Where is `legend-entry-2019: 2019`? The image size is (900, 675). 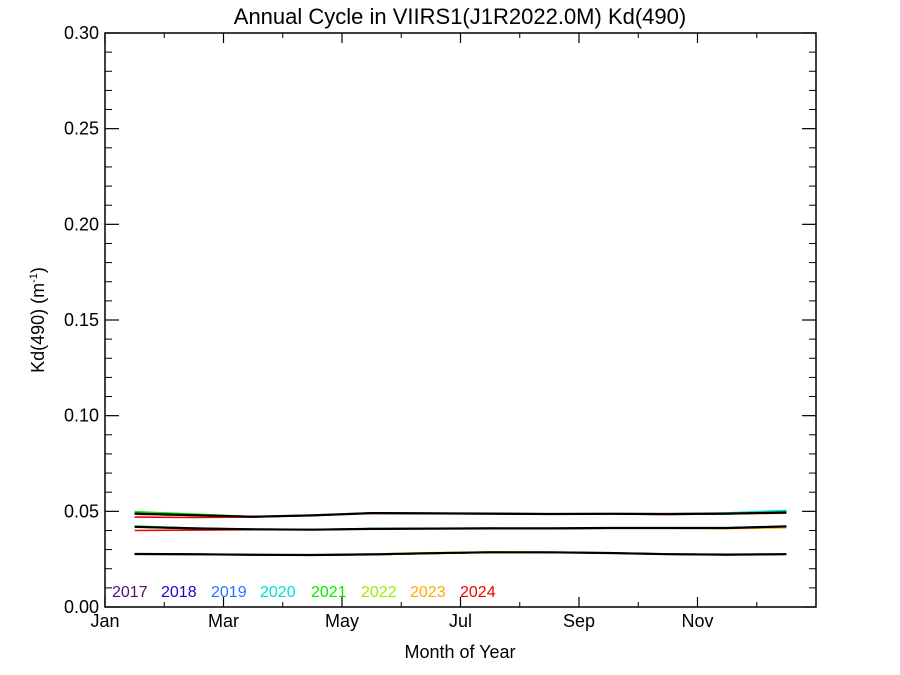 legend-entry-2019: 2019 is located at coordinates (229, 592).